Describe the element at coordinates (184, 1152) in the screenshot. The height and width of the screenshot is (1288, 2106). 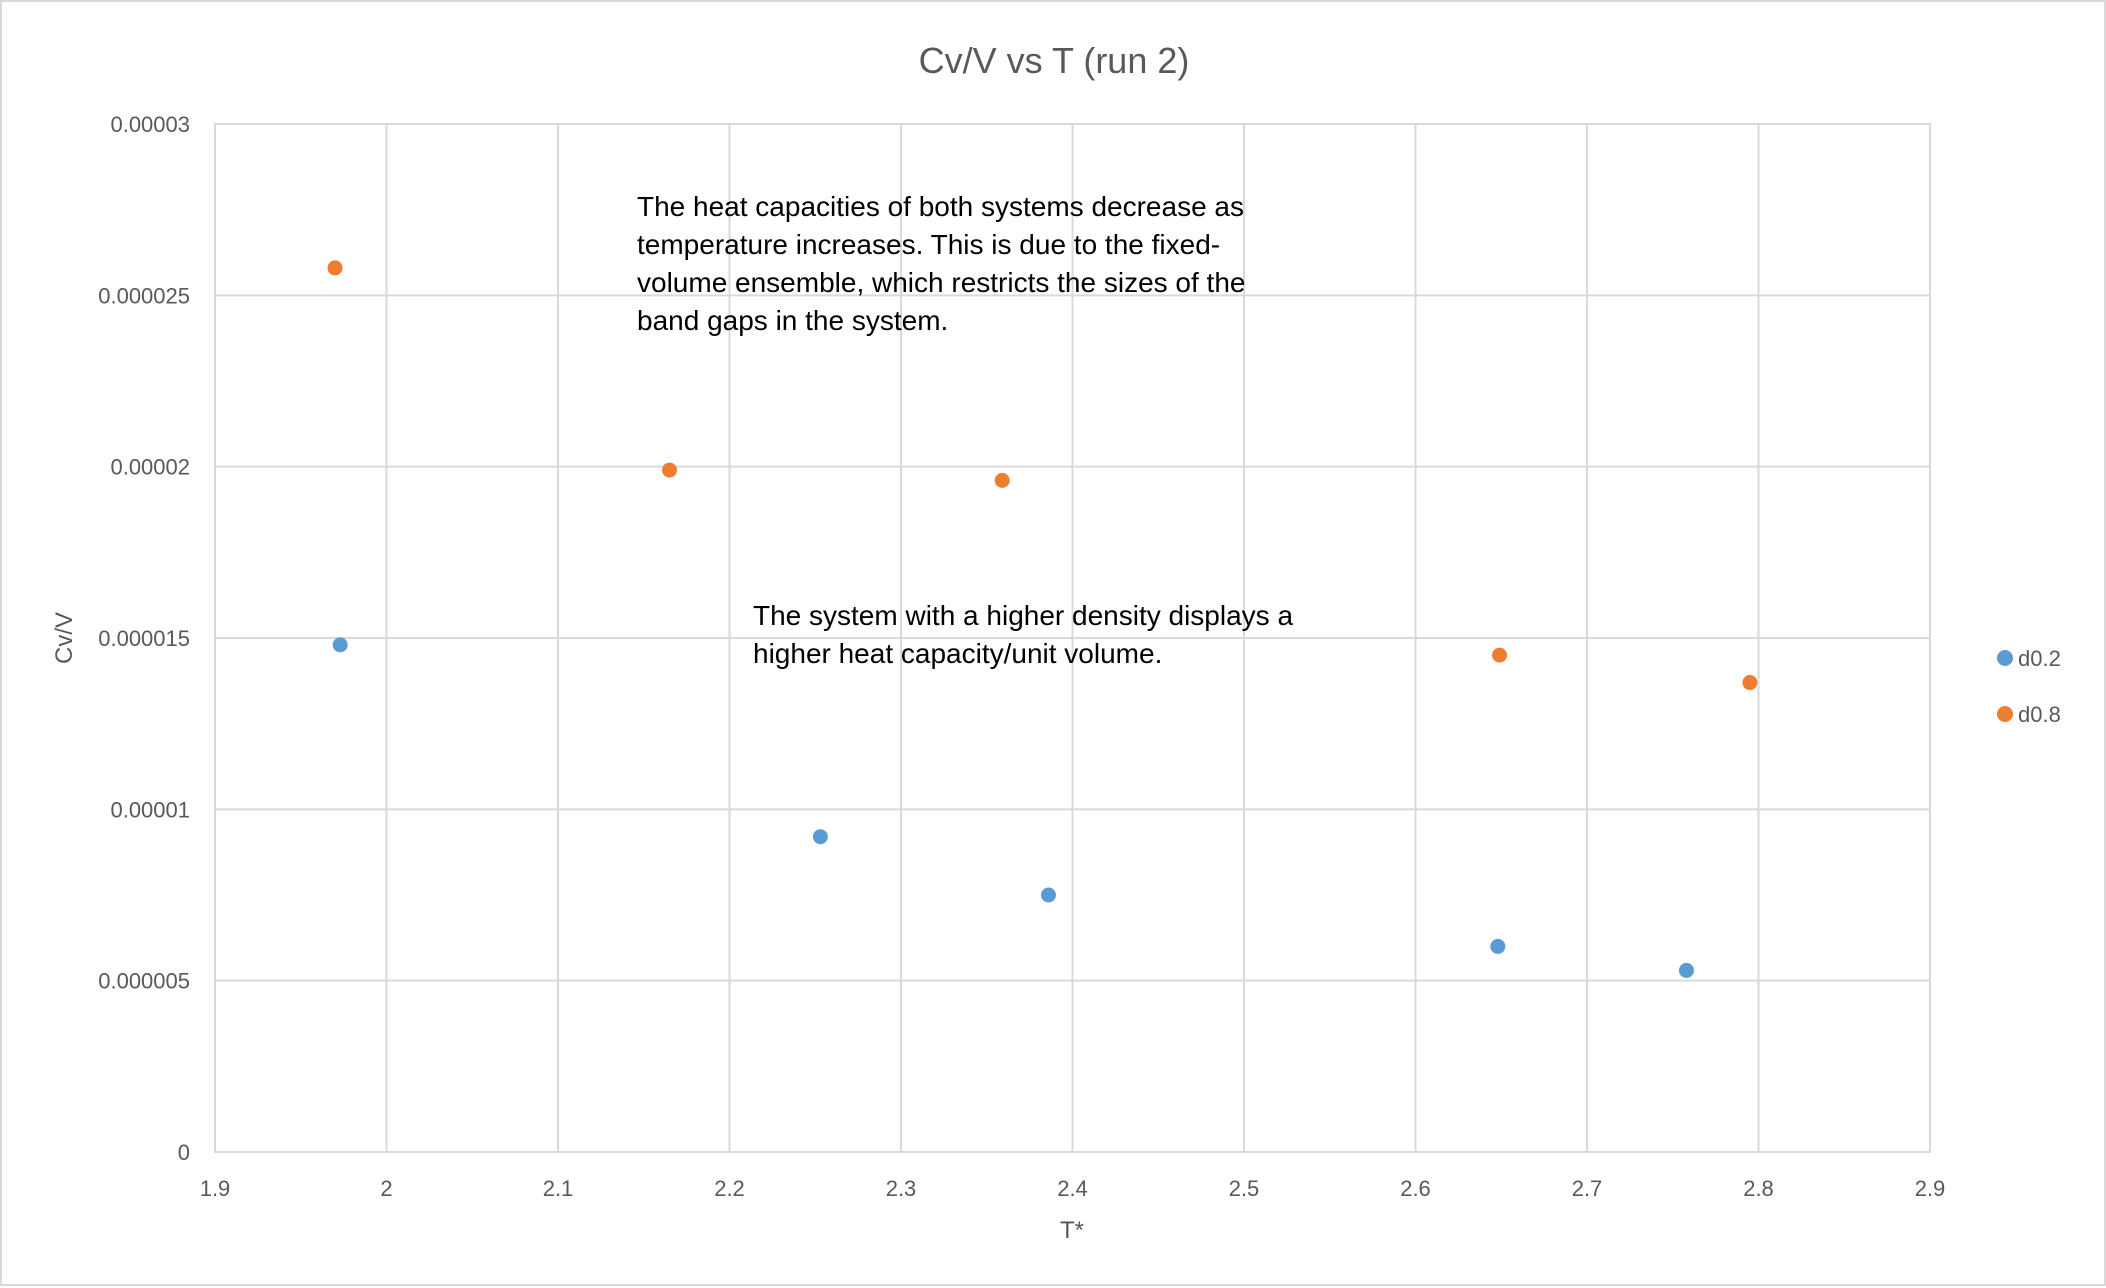
I see `y-tick-label: 0` at that location.